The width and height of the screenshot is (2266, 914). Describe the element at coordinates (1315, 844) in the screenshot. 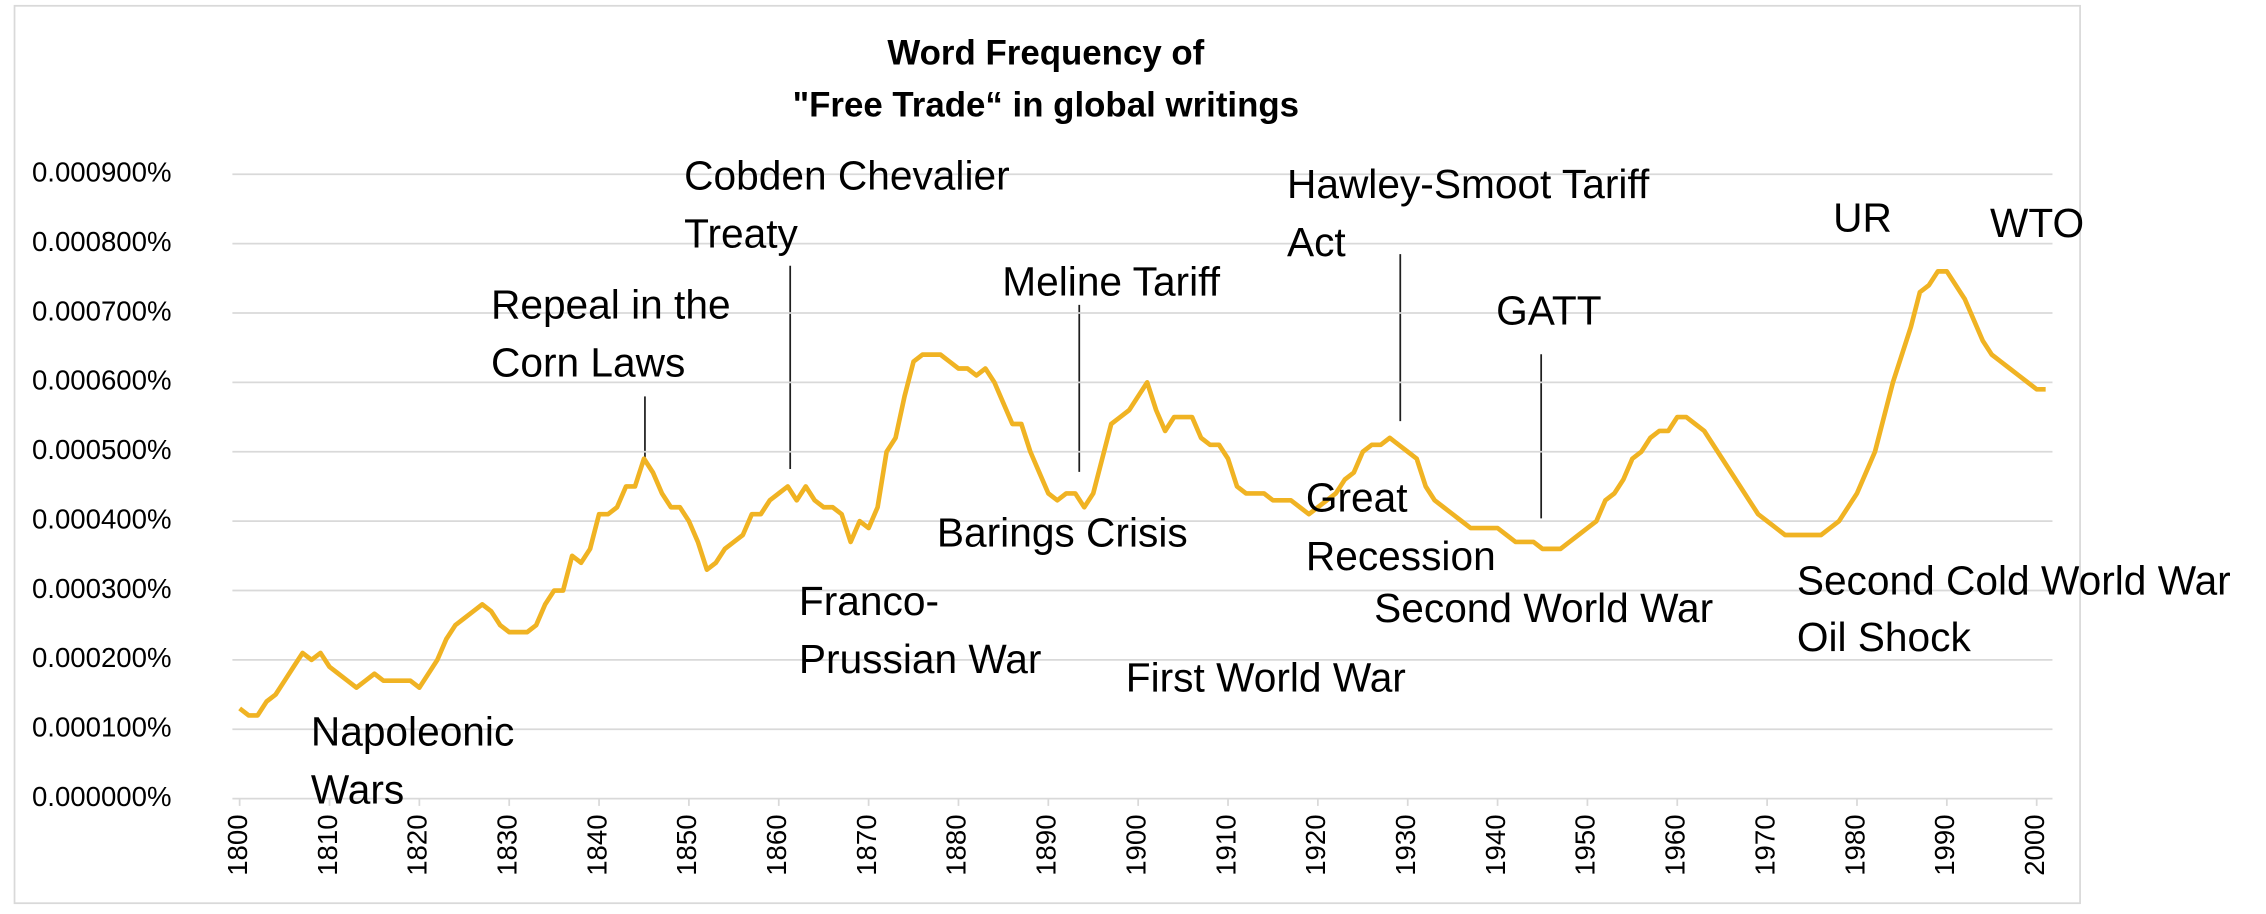

I see `x-tick-label: 1920` at that location.